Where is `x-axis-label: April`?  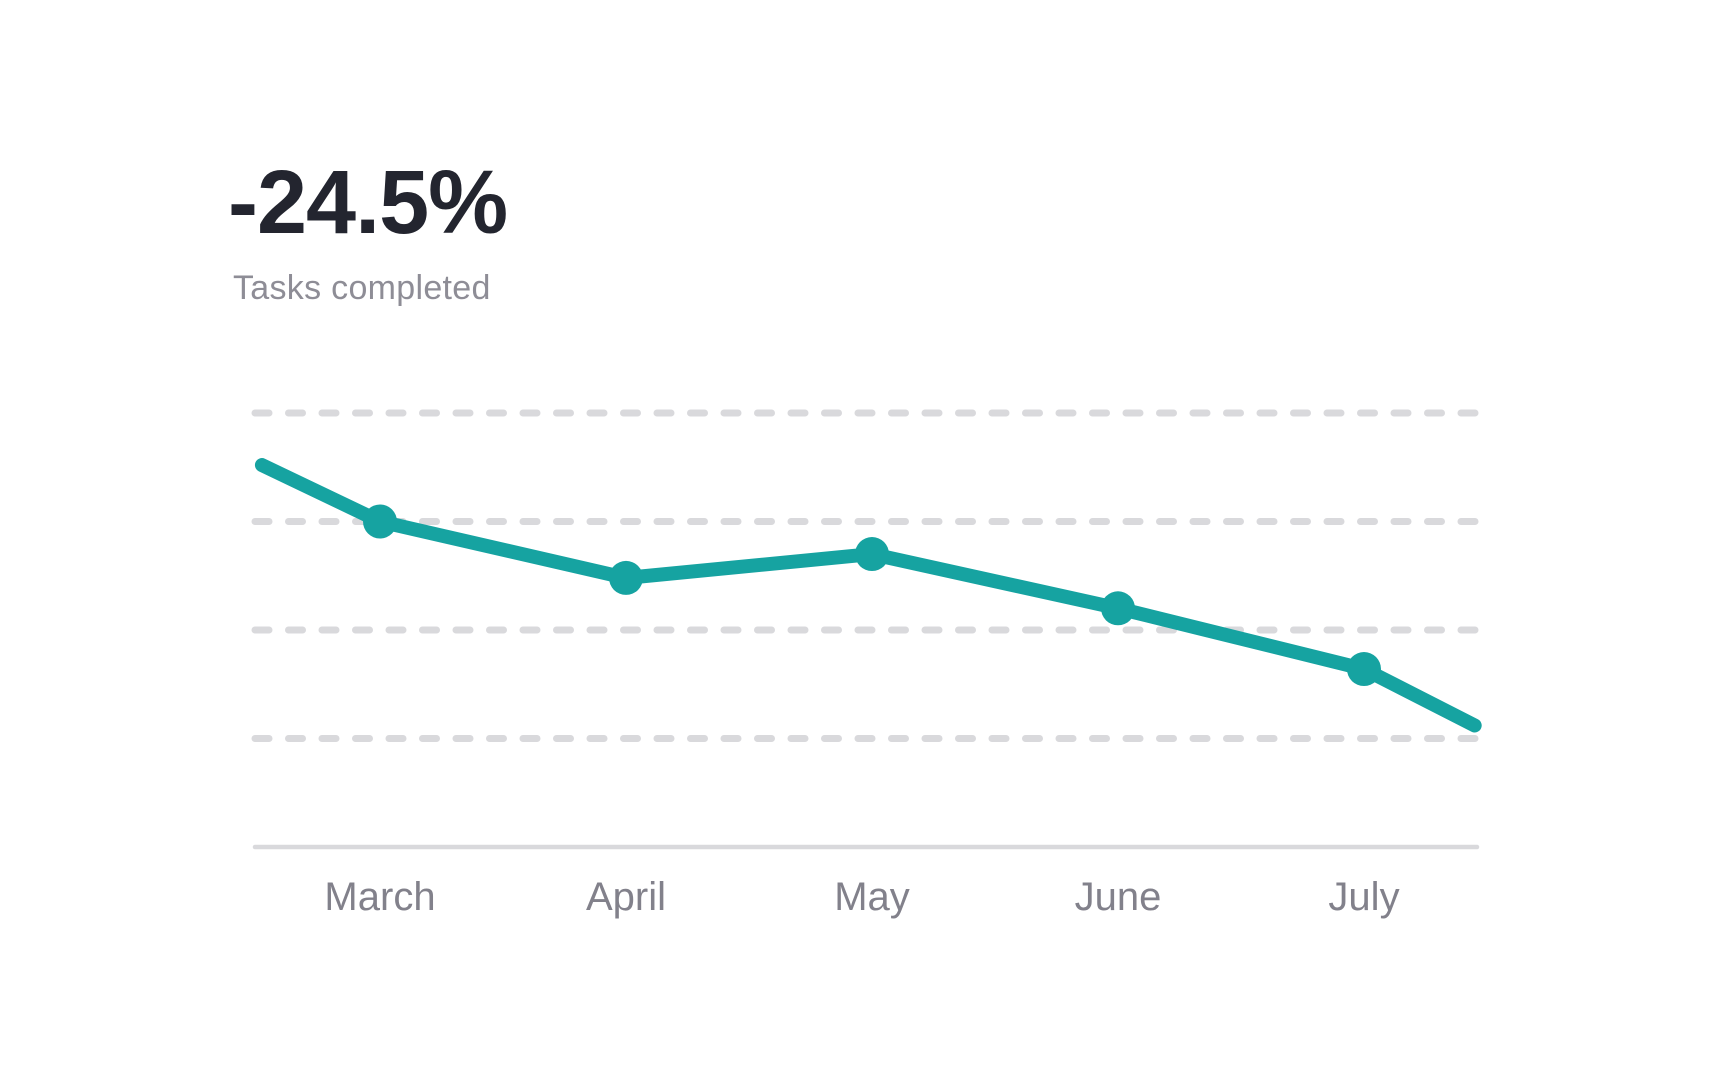 x-axis-label: April is located at coordinates (626, 897).